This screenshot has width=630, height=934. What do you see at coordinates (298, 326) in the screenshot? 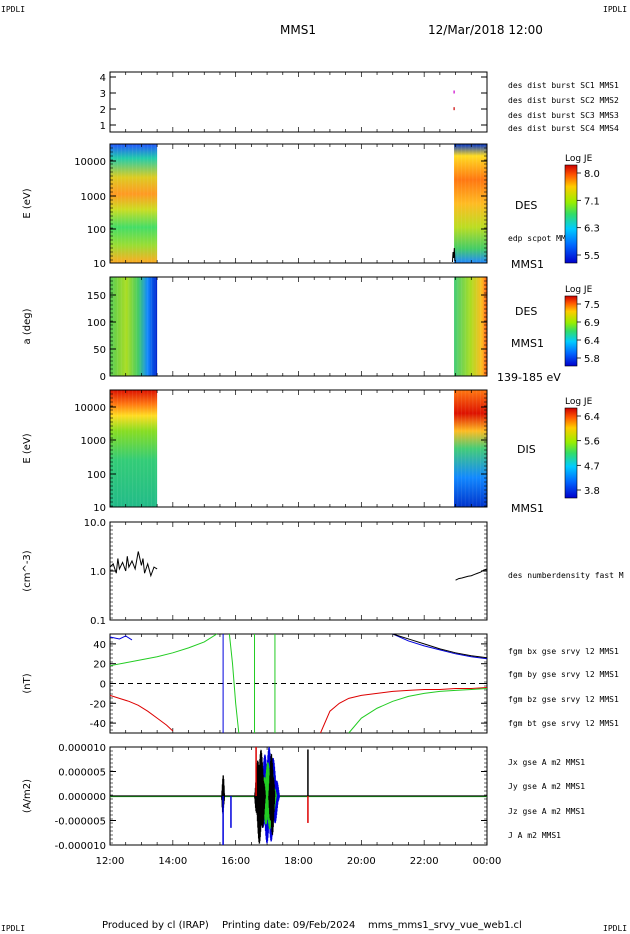
I see `des-pitch-panel-frame` at bounding box center [298, 326].